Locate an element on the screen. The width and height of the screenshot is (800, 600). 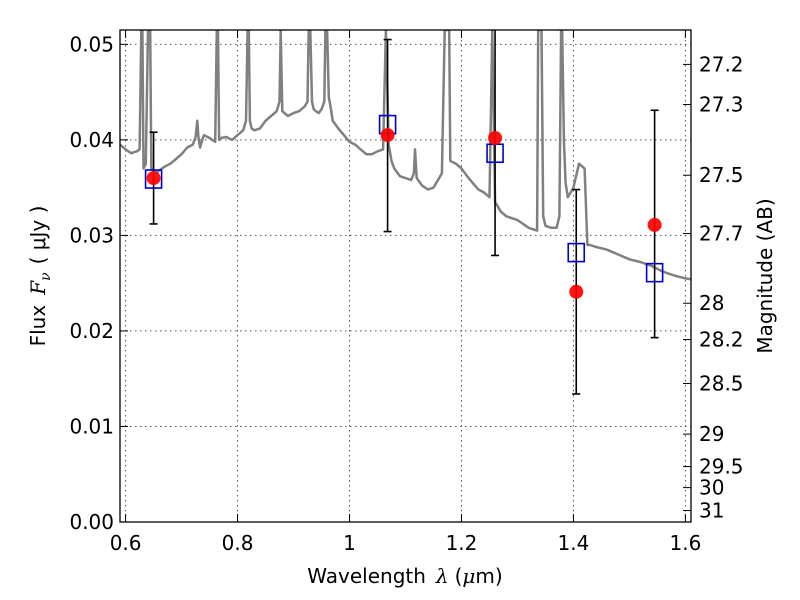
y-tick-label: 0.04 is located at coordinates (91, 140).